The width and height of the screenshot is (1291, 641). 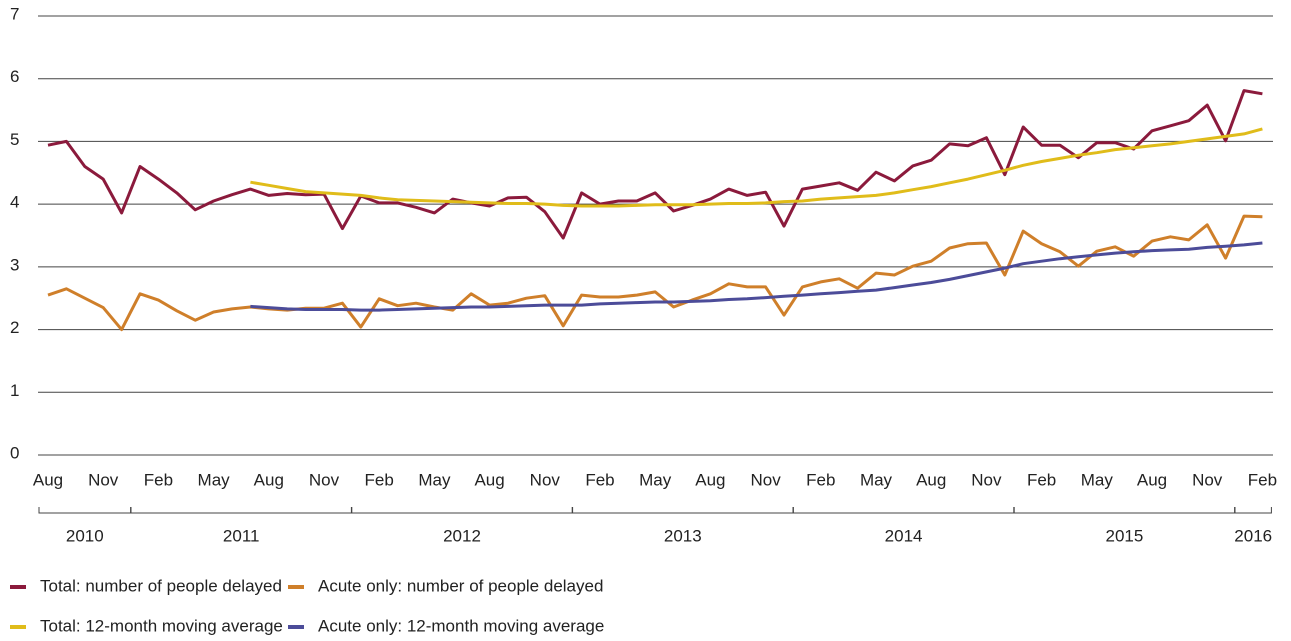 What do you see at coordinates (14, 264) in the screenshot?
I see `y-tick-label: 3` at bounding box center [14, 264].